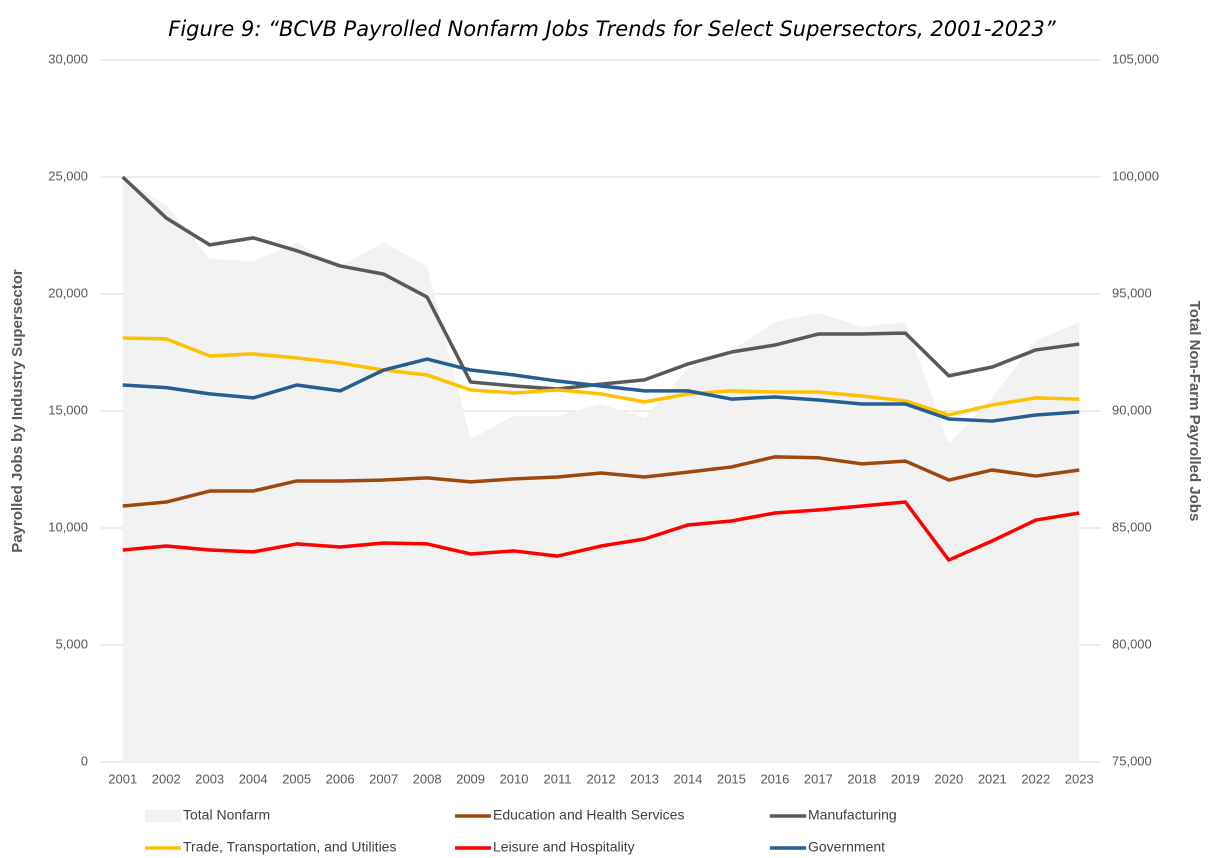  What do you see at coordinates (558, 778) in the screenshot?
I see `x-tick-label: 2011` at bounding box center [558, 778].